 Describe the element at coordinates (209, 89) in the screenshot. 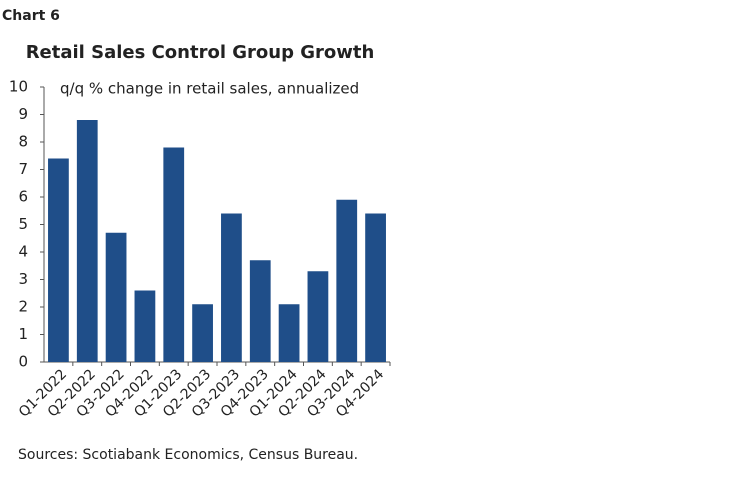

I see `subtitle: q/q % change in retail sales, annualized` at that location.